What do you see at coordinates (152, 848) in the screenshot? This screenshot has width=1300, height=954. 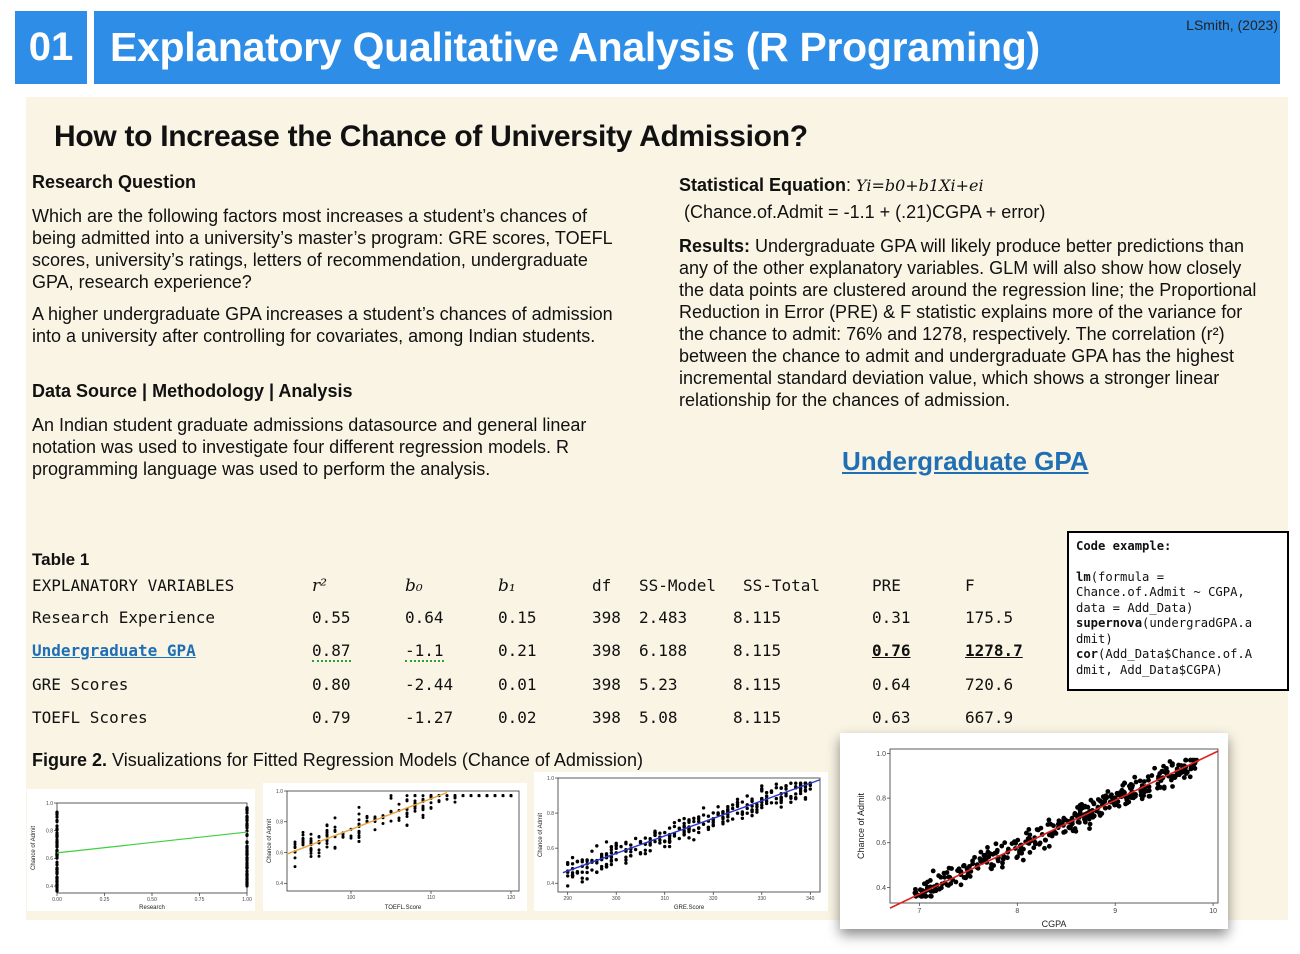 I see `plot-area` at bounding box center [152, 848].